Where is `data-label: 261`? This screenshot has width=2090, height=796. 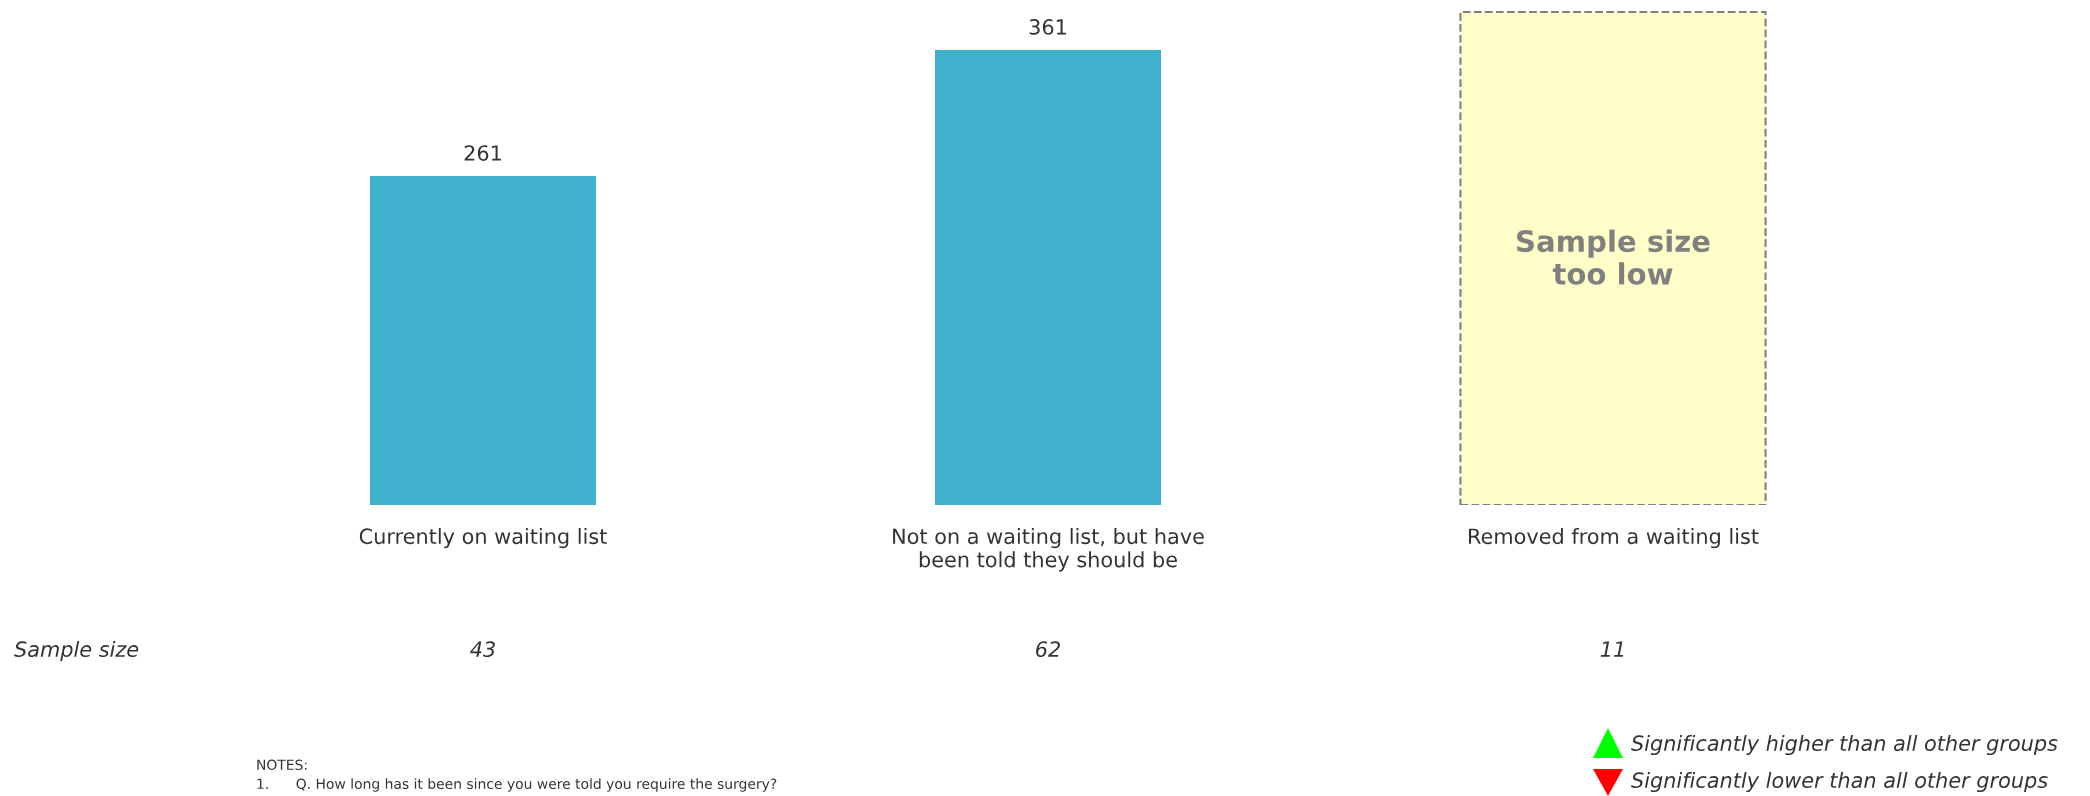
data-label: 261 is located at coordinates (482, 153).